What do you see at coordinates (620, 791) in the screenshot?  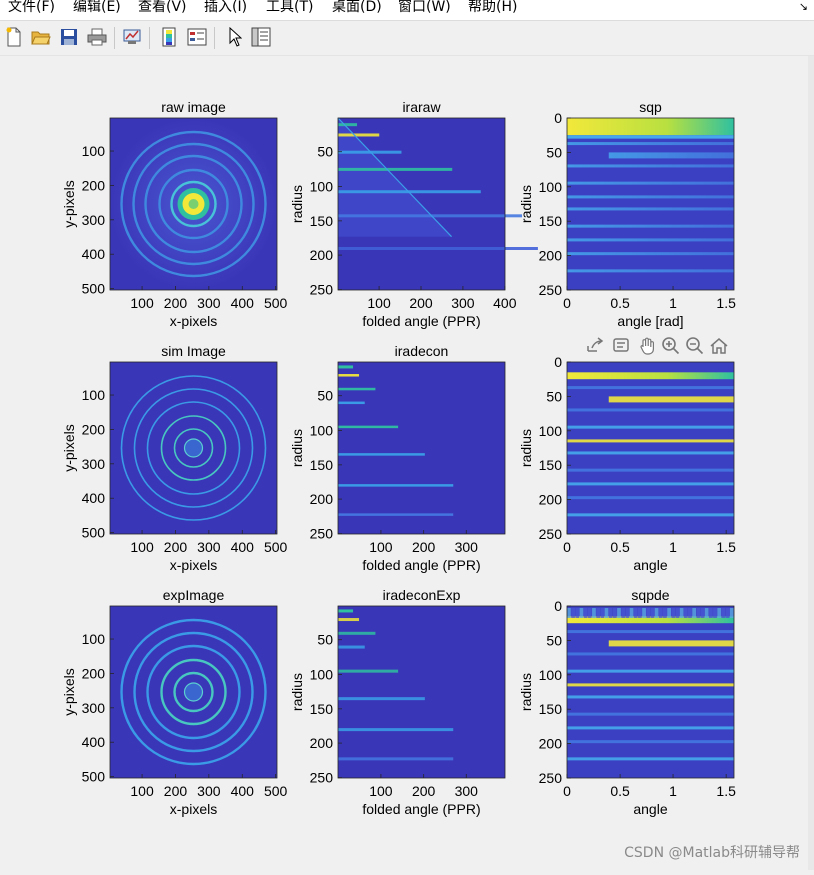 I see `x-tick-label: 0.5` at bounding box center [620, 791].